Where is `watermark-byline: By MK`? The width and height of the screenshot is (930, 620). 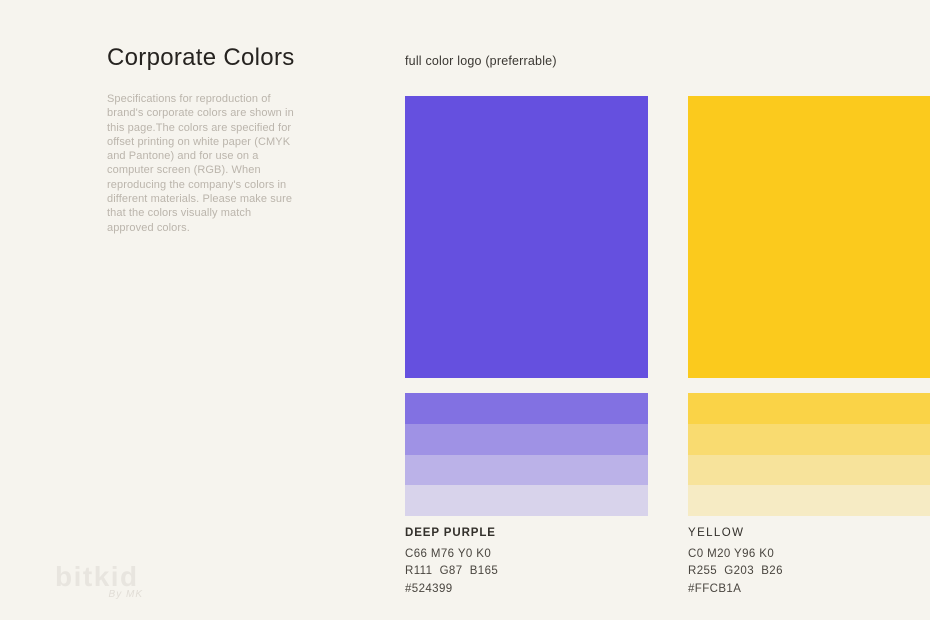
watermark-byline: By MK is located at coordinates (125, 594).